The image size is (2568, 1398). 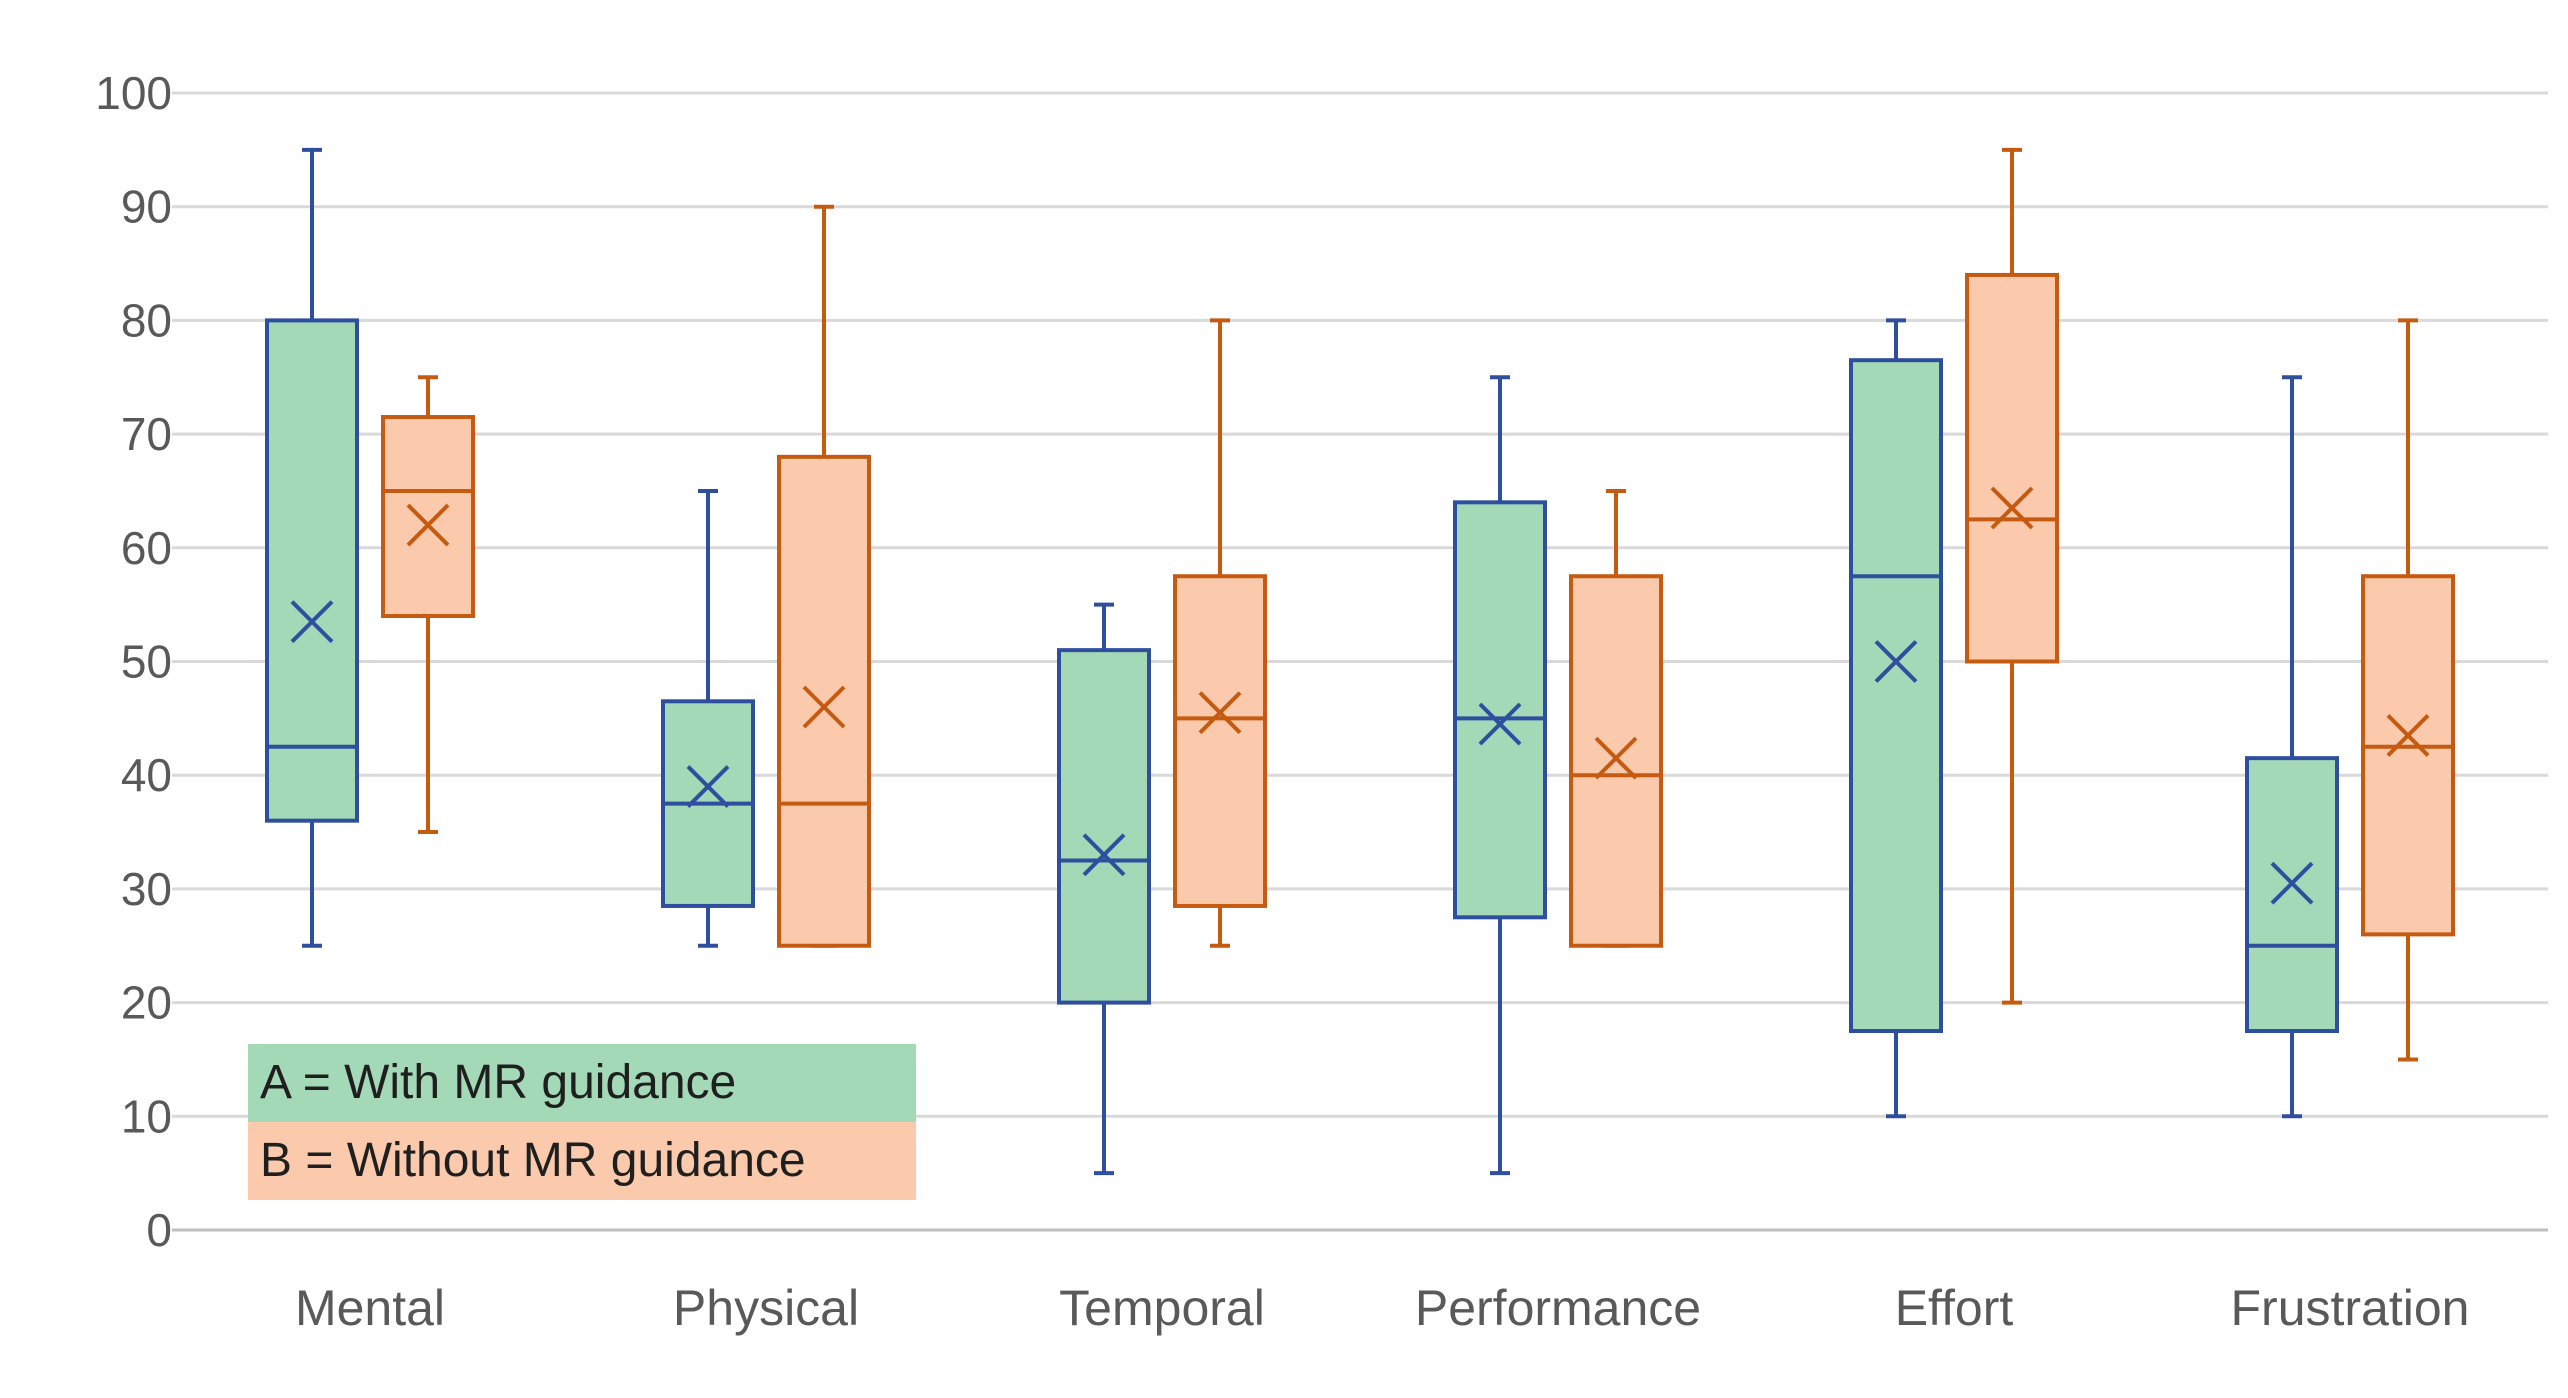 What do you see at coordinates (1558, 1308) in the screenshot?
I see `x-tick-label-performance: Performance` at bounding box center [1558, 1308].